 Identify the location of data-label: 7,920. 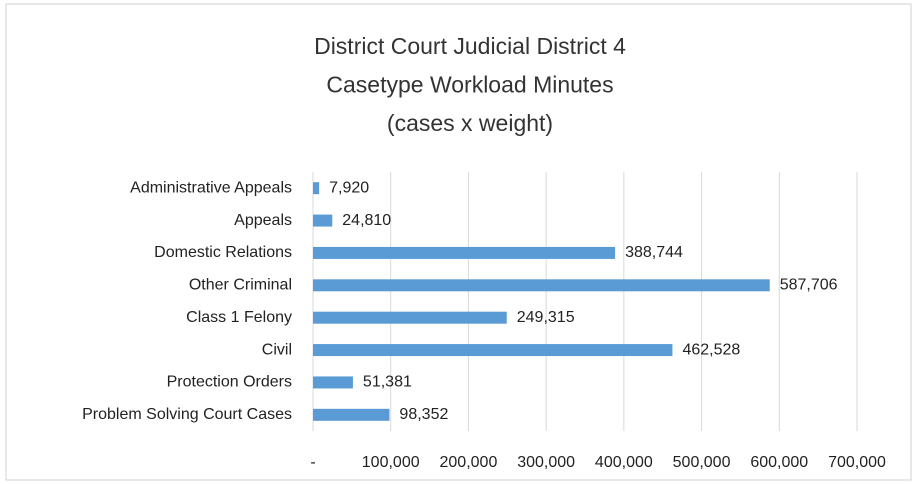
(349, 187).